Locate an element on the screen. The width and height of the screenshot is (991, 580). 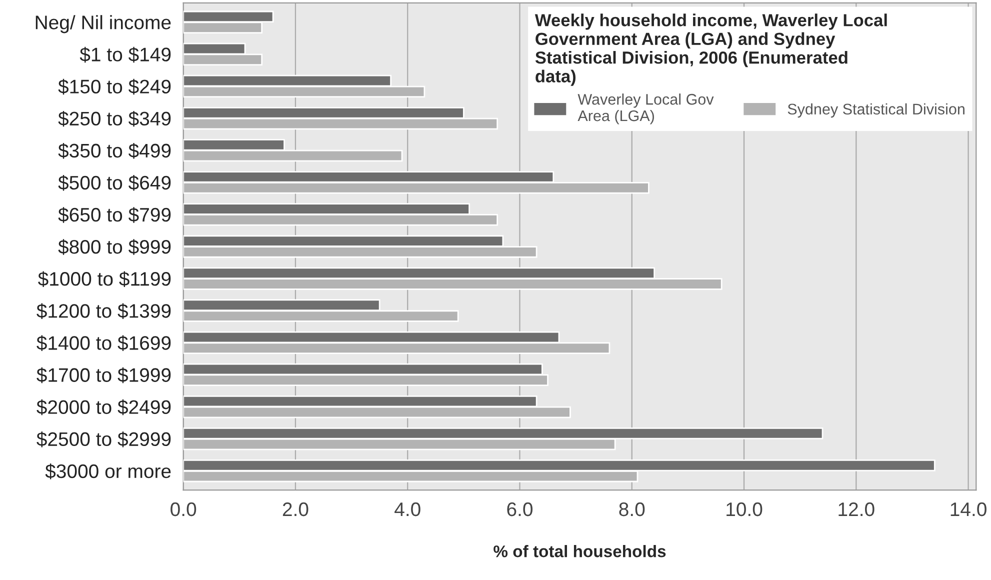
y-tick-label: $500 to $649 is located at coordinates (114, 183).